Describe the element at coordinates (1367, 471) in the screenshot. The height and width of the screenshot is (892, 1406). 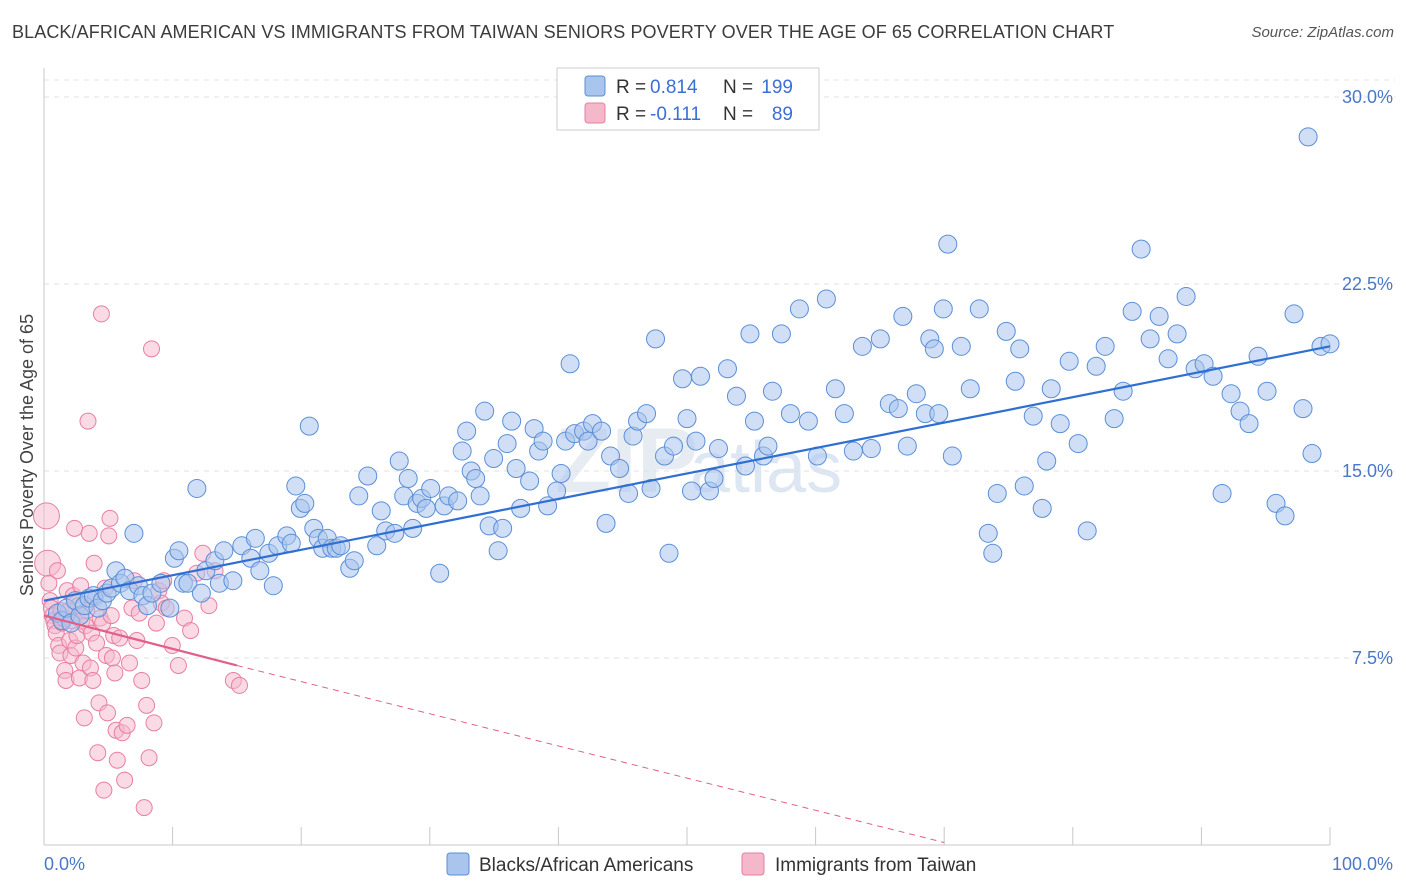
I see `y-tick-label-1: 15.0%` at that location.